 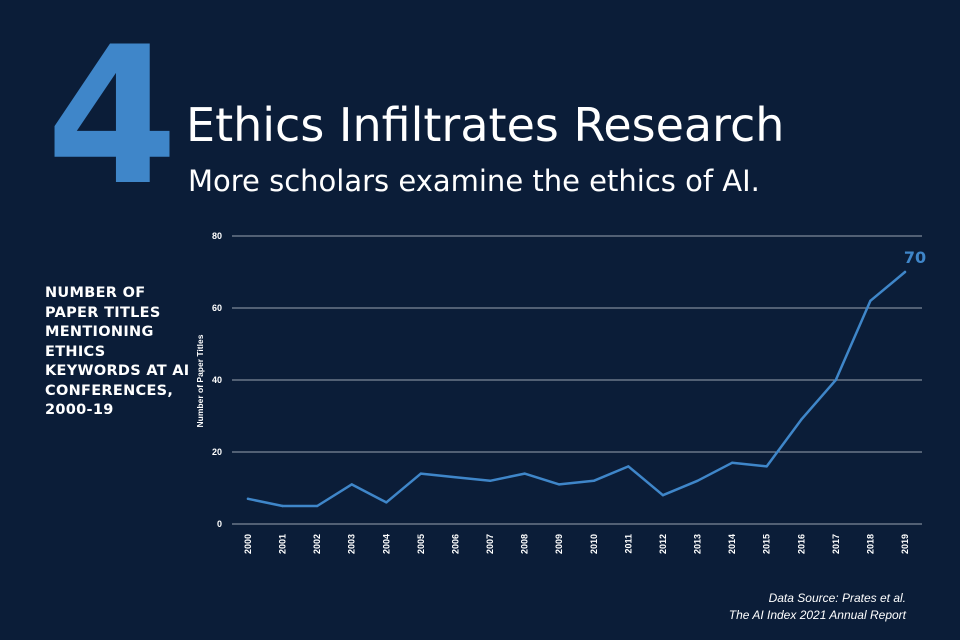 I want to click on y-tick-label: 80, so click(x=217, y=236).